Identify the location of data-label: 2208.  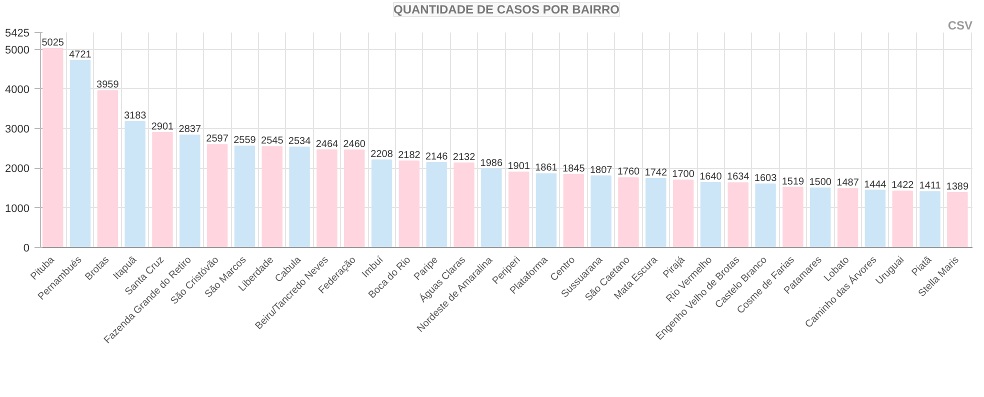
(382, 154).